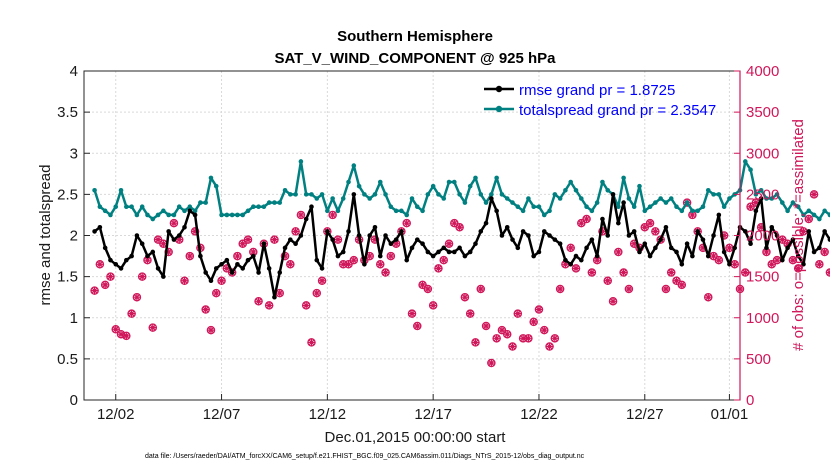 The width and height of the screenshot is (830, 470). What do you see at coordinates (762, 112) in the screenshot?
I see `y-tick-label-right: 3500` at bounding box center [762, 112].